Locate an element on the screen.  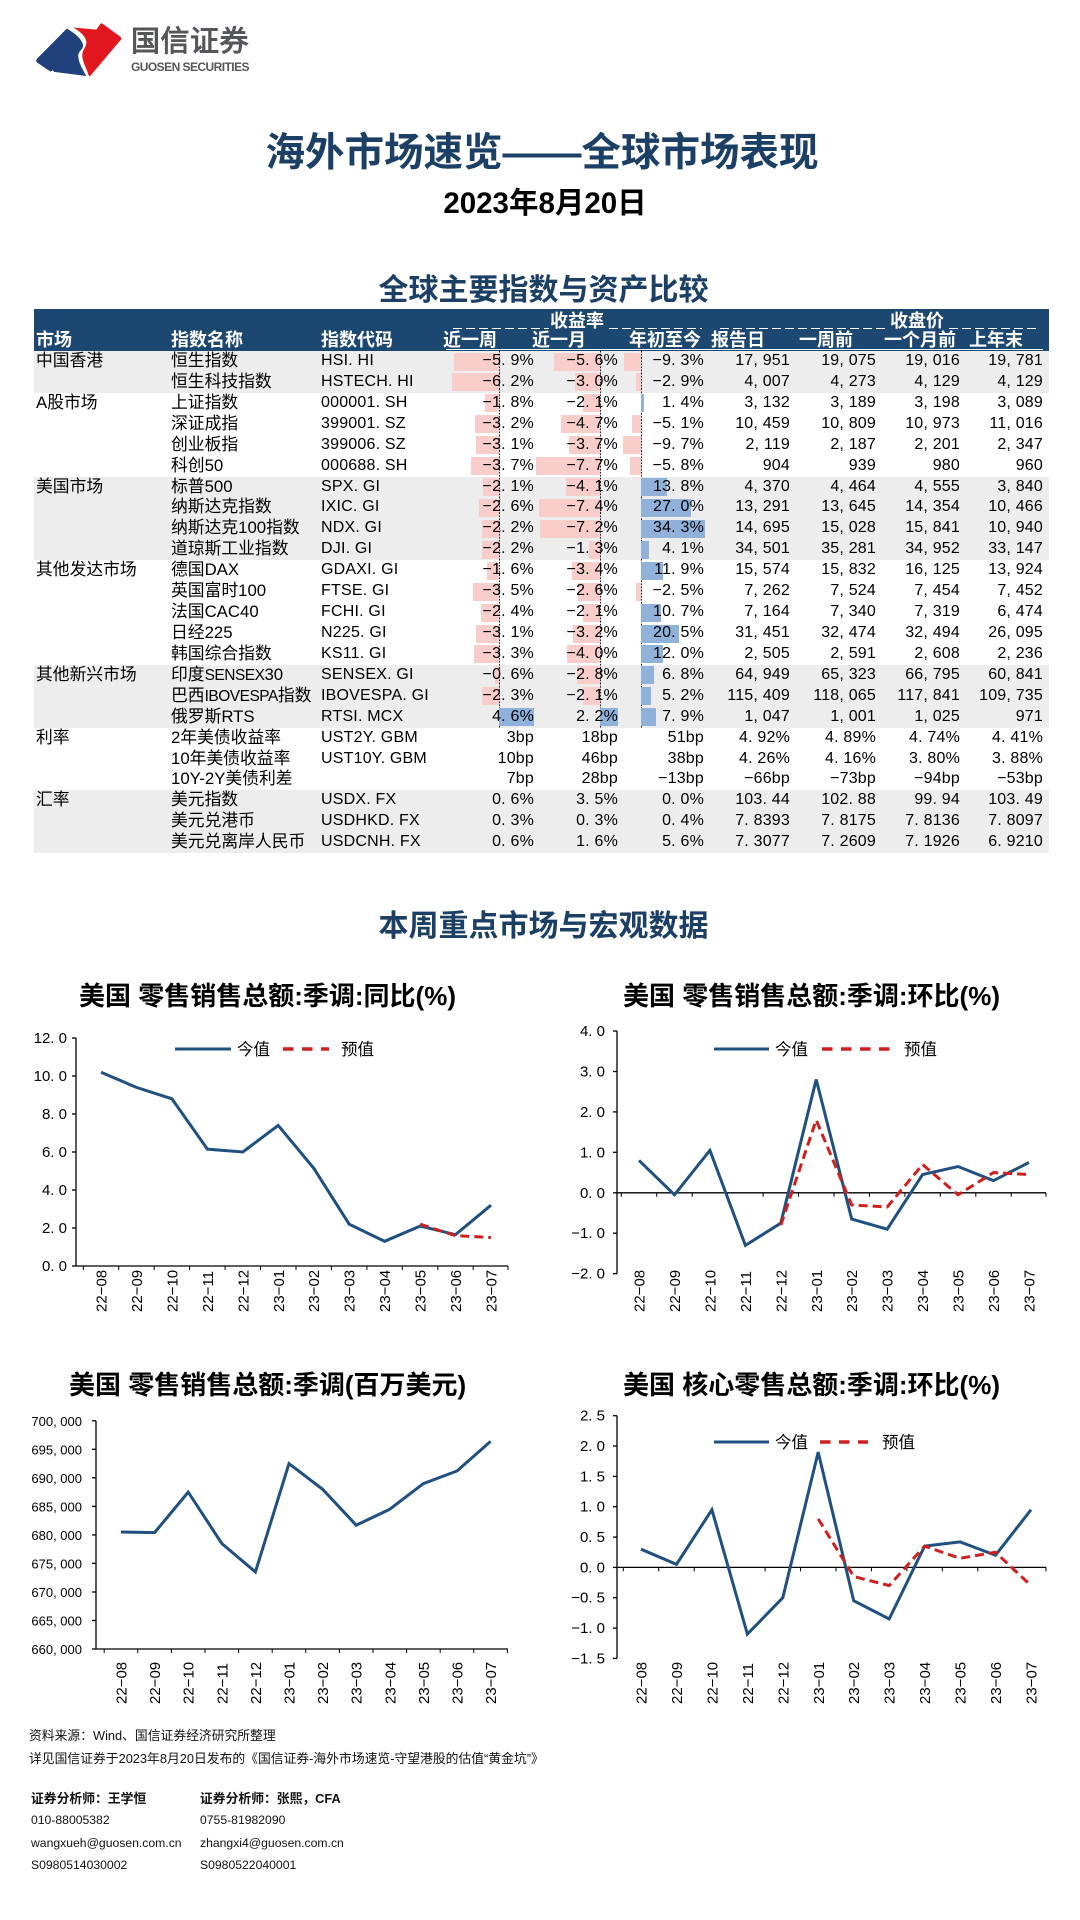
svg-text: 美国 零售销售总额:季调(百万美元) is located at coordinates (267, 1385).